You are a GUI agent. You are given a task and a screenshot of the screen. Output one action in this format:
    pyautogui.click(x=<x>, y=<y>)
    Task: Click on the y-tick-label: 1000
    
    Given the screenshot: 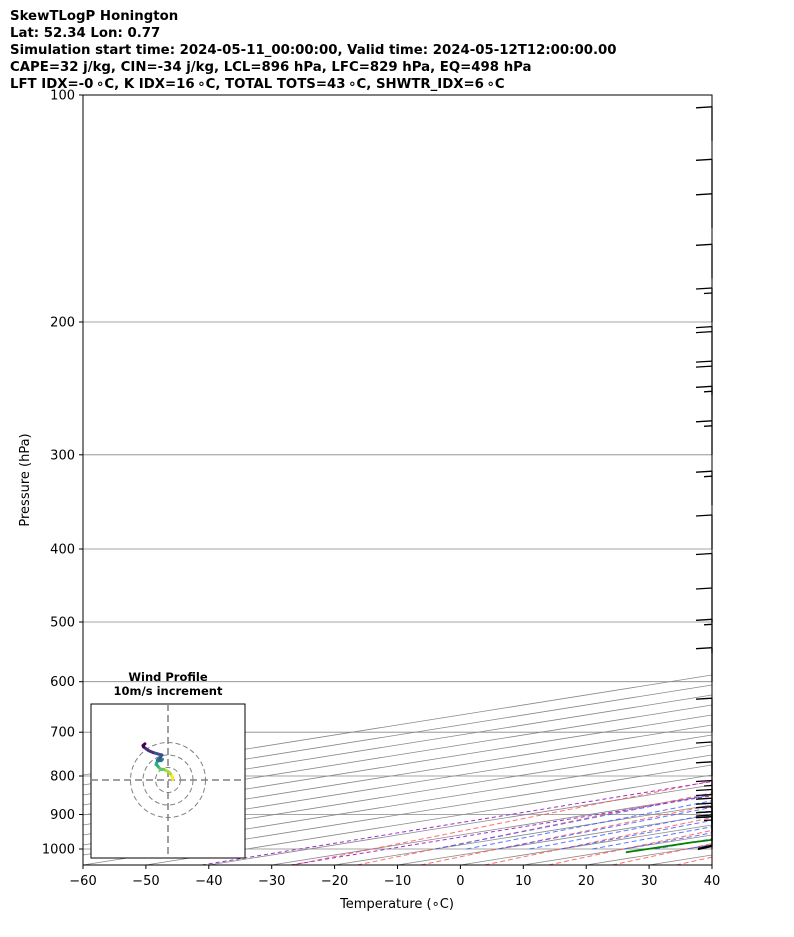 What is the action you would take?
    pyautogui.click(x=58, y=850)
    